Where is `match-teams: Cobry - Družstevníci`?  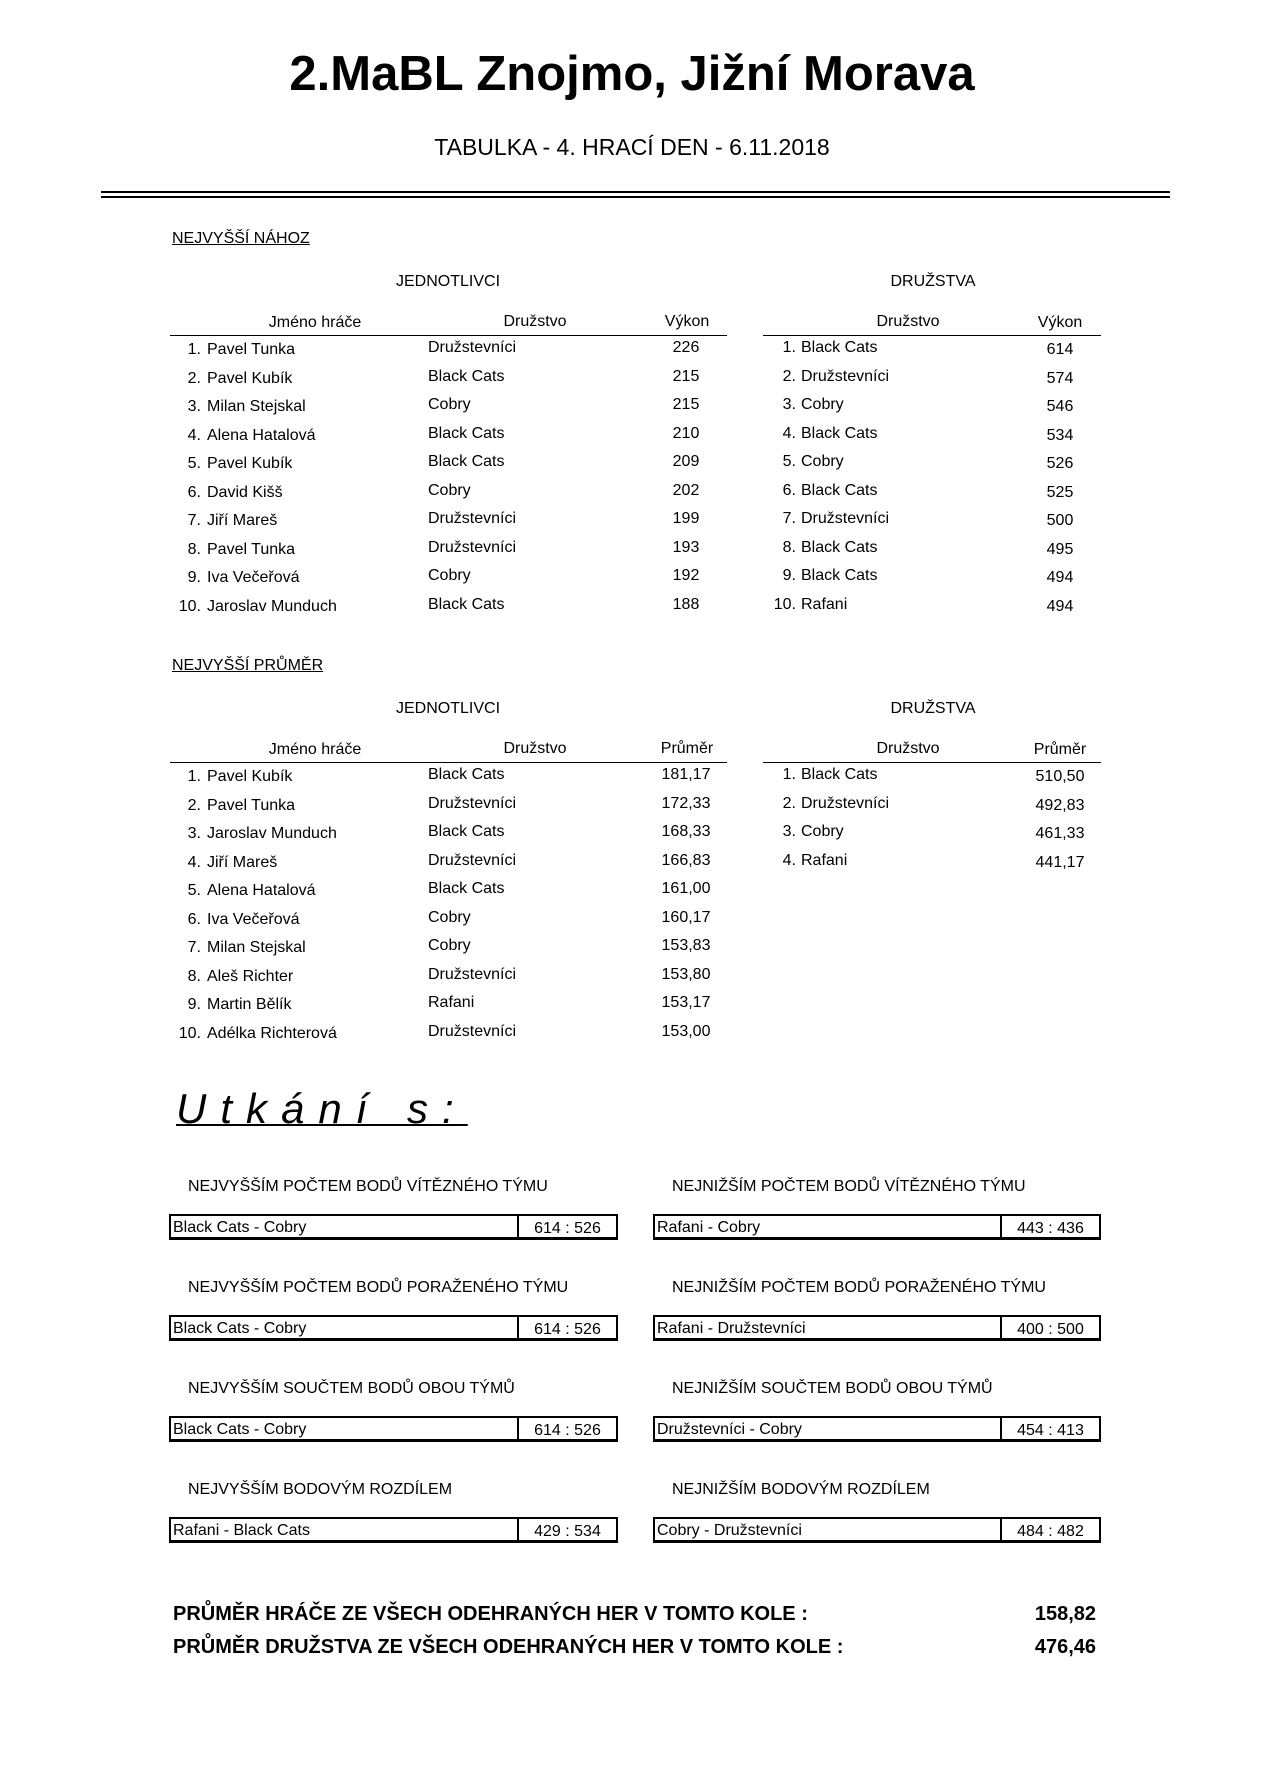
match-teams: Cobry - Družstevníci is located at coordinates (729, 1530).